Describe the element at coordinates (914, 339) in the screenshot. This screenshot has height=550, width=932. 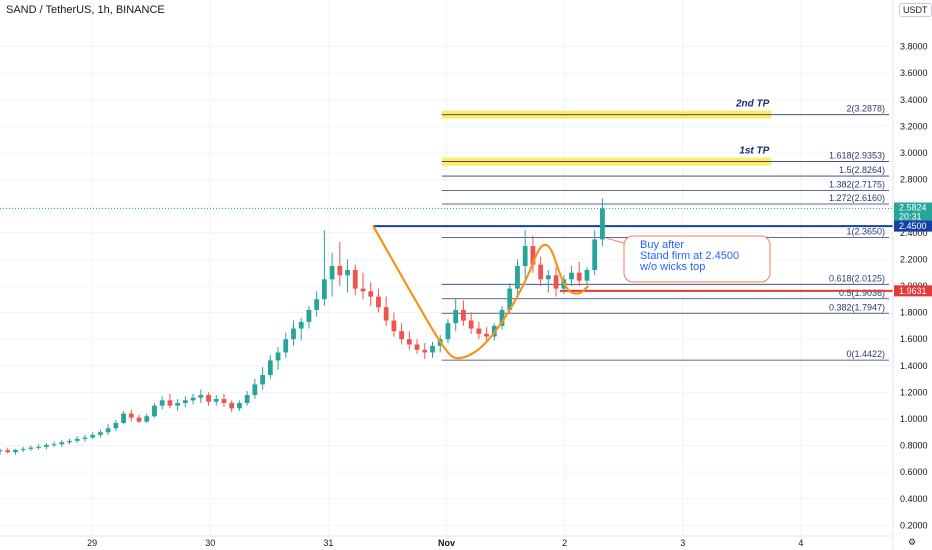
I see `y-tick-label: 1.6000` at that location.